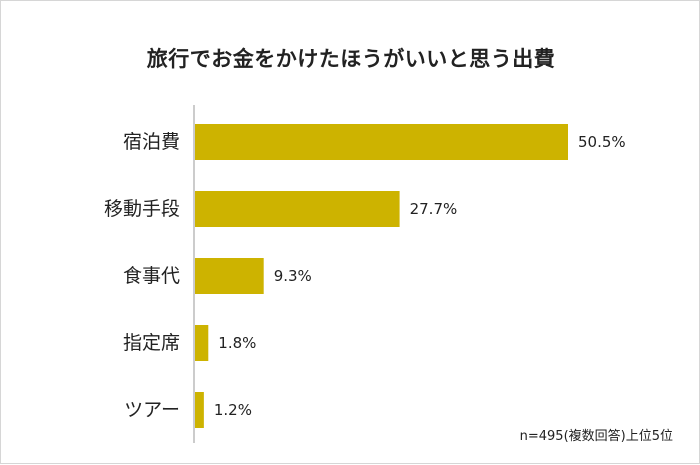  Describe the element at coordinates (351, 59) in the screenshot. I see `chart-title: 旅行でお金をかけたほうがいいと思う出費` at that location.